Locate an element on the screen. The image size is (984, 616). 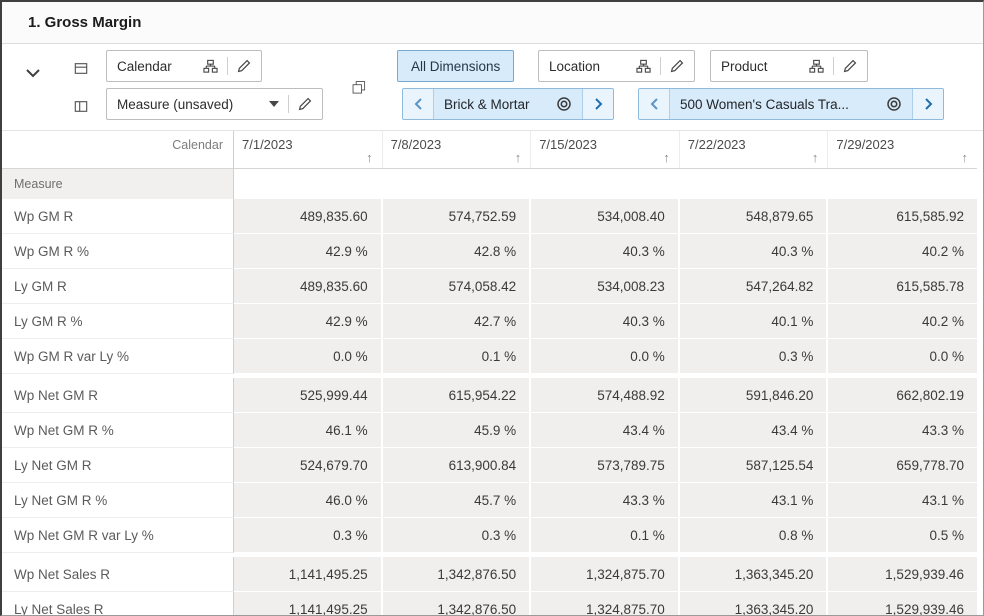
data-cell: 615,954.22 is located at coordinates (457, 395).